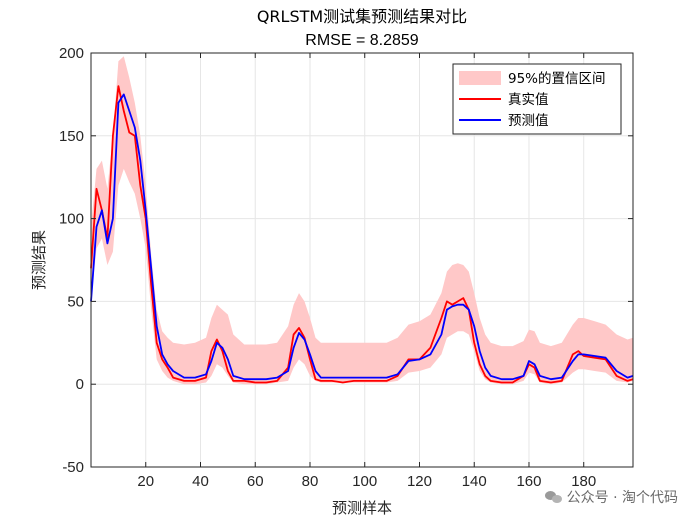 Image resolution: width=700 pixels, height=525 pixels. Describe the element at coordinates (200, 481) in the screenshot. I see `x-tick-label: 40` at that location.